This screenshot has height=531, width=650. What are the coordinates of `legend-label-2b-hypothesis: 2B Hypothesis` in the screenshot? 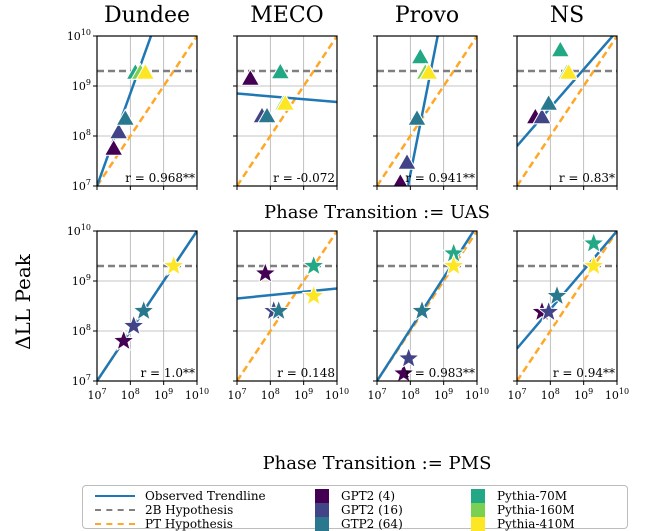 It's located at (189, 510).